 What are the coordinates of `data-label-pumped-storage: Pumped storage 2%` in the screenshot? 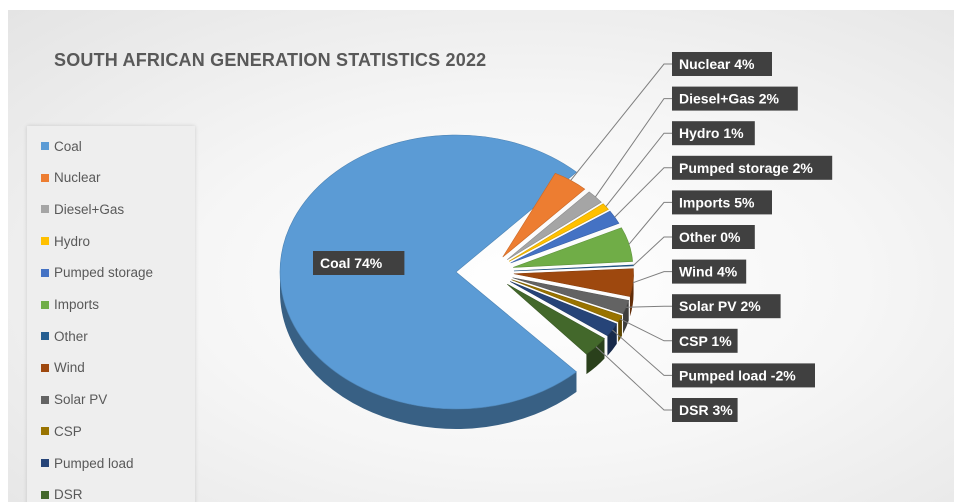 It's located at (752, 167).